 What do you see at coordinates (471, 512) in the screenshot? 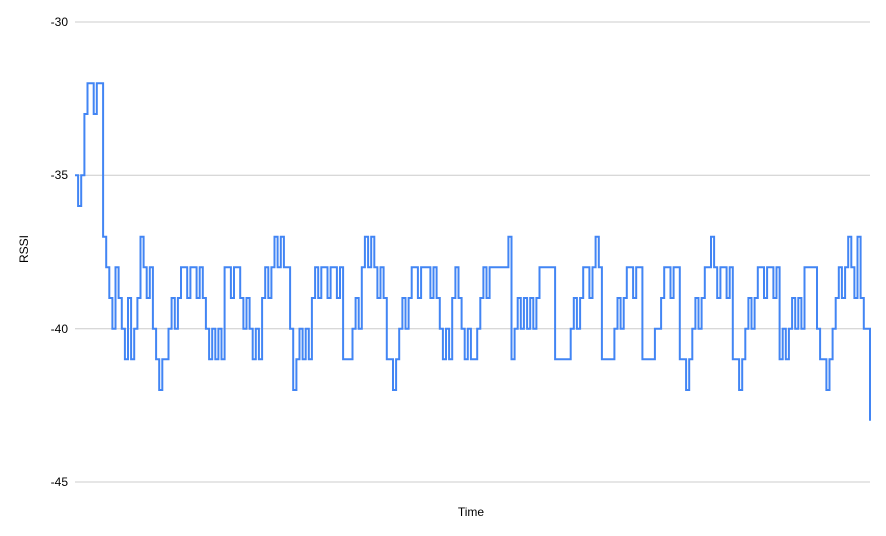
I see `x-axis-title: Time` at bounding box center [471, 512].